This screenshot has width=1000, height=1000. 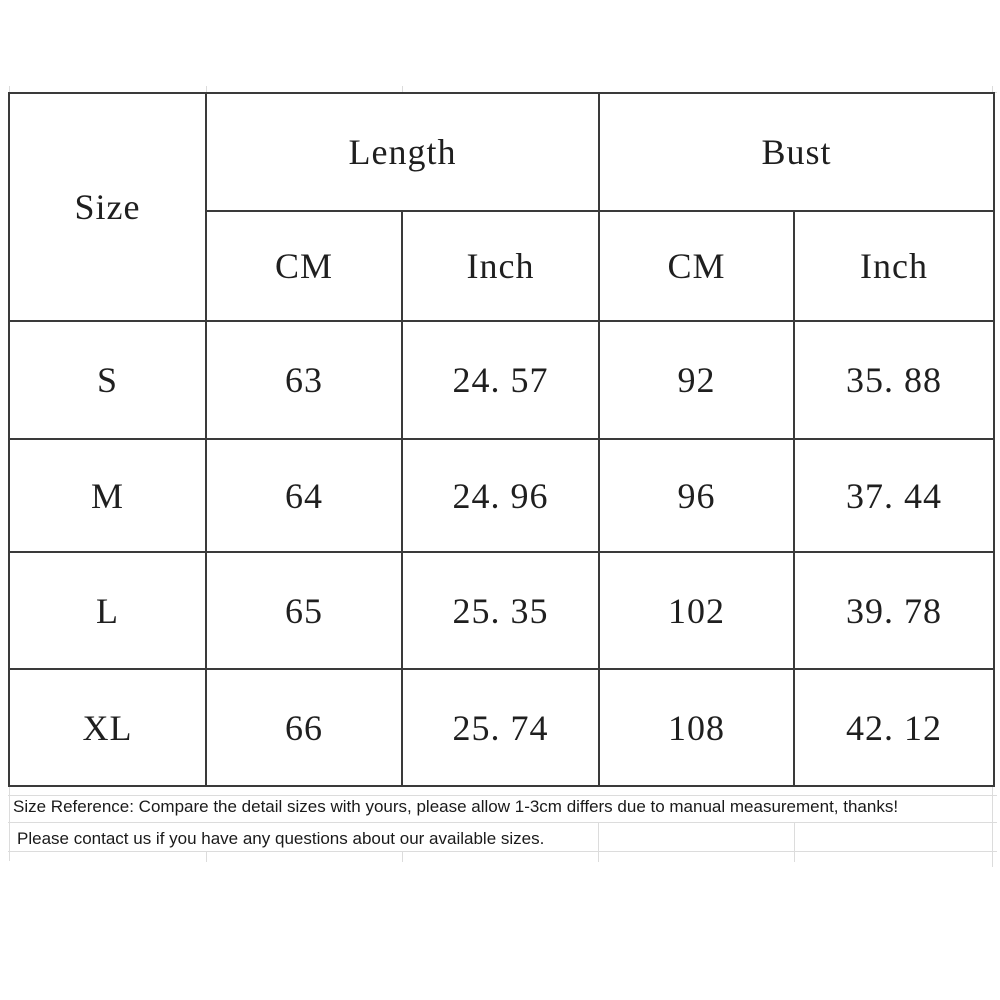 What do you see at coordinates (894, 381) in the screenshot?
I see `bust-inch-cell: 35. 88` at bounding box center [894, 381].